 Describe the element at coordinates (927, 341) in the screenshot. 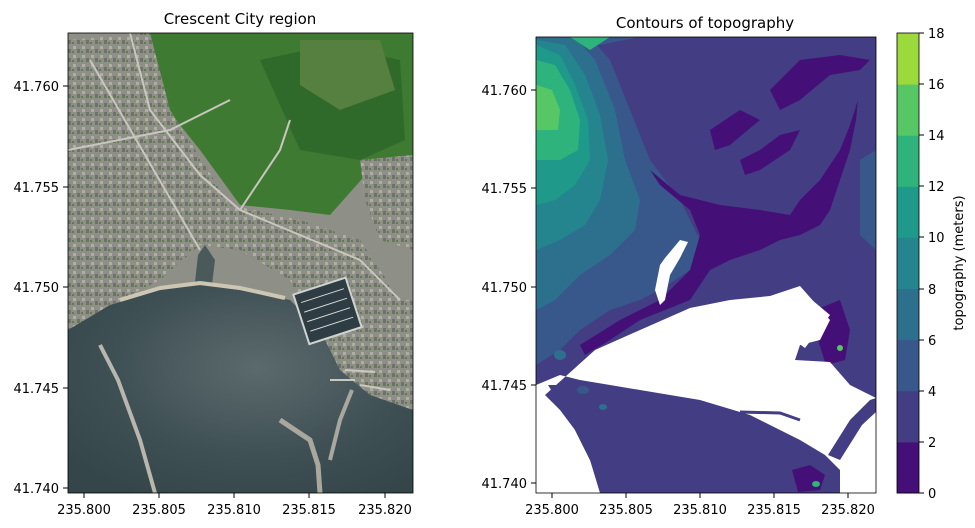

I see `colorbar-tick: 6` at that location.